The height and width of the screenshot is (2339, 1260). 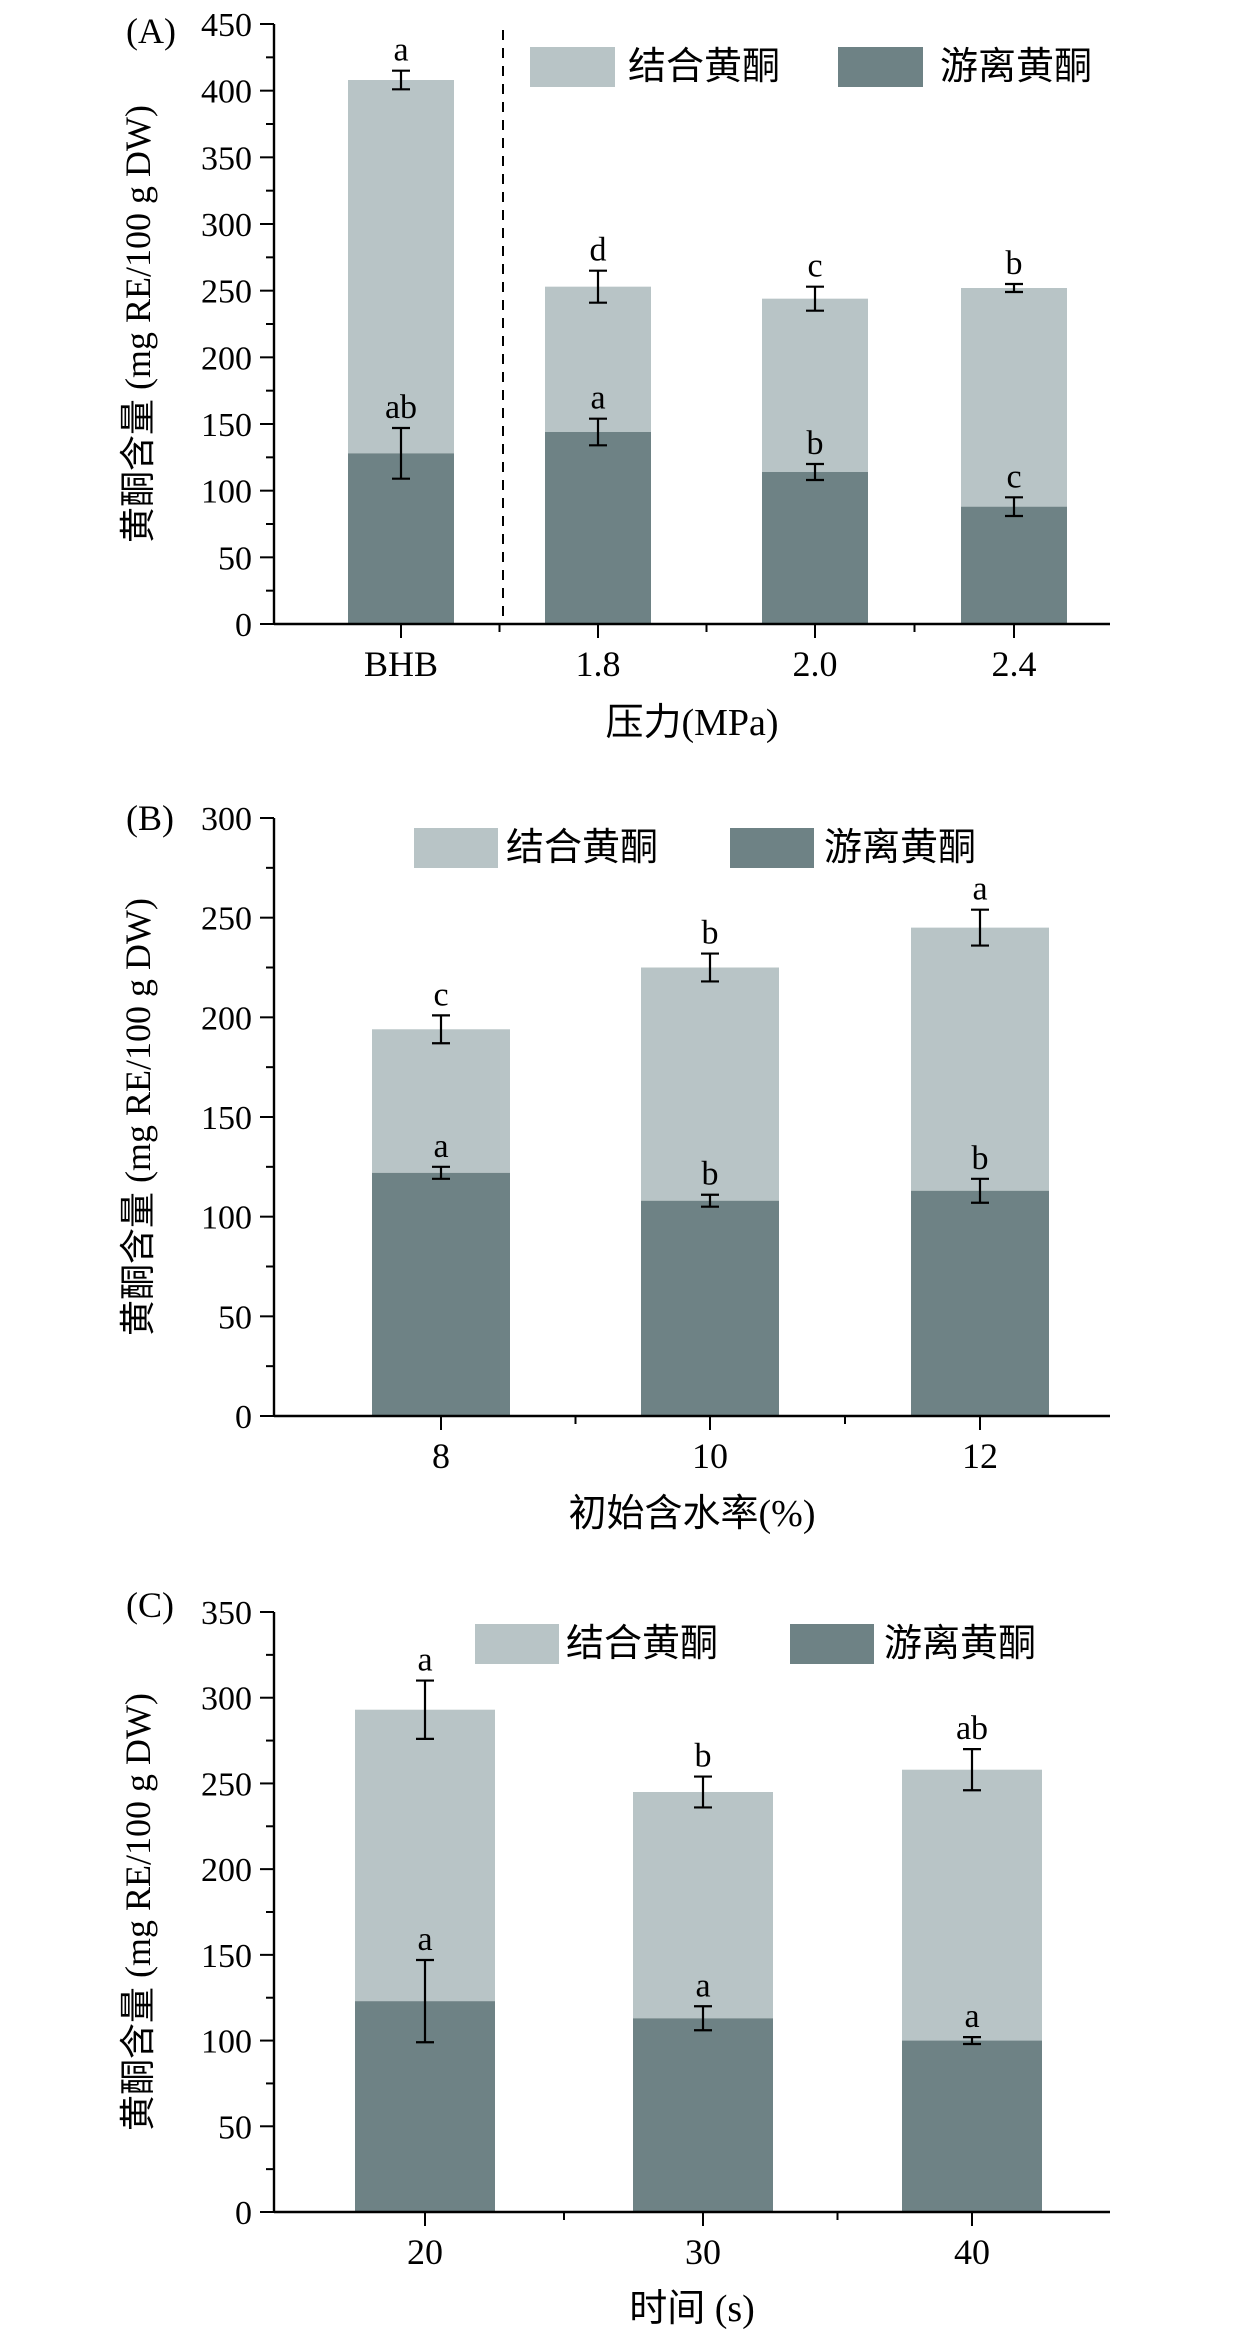 I want to click on significance-letter-free-BHB: ab, so click(x=401, y=407).